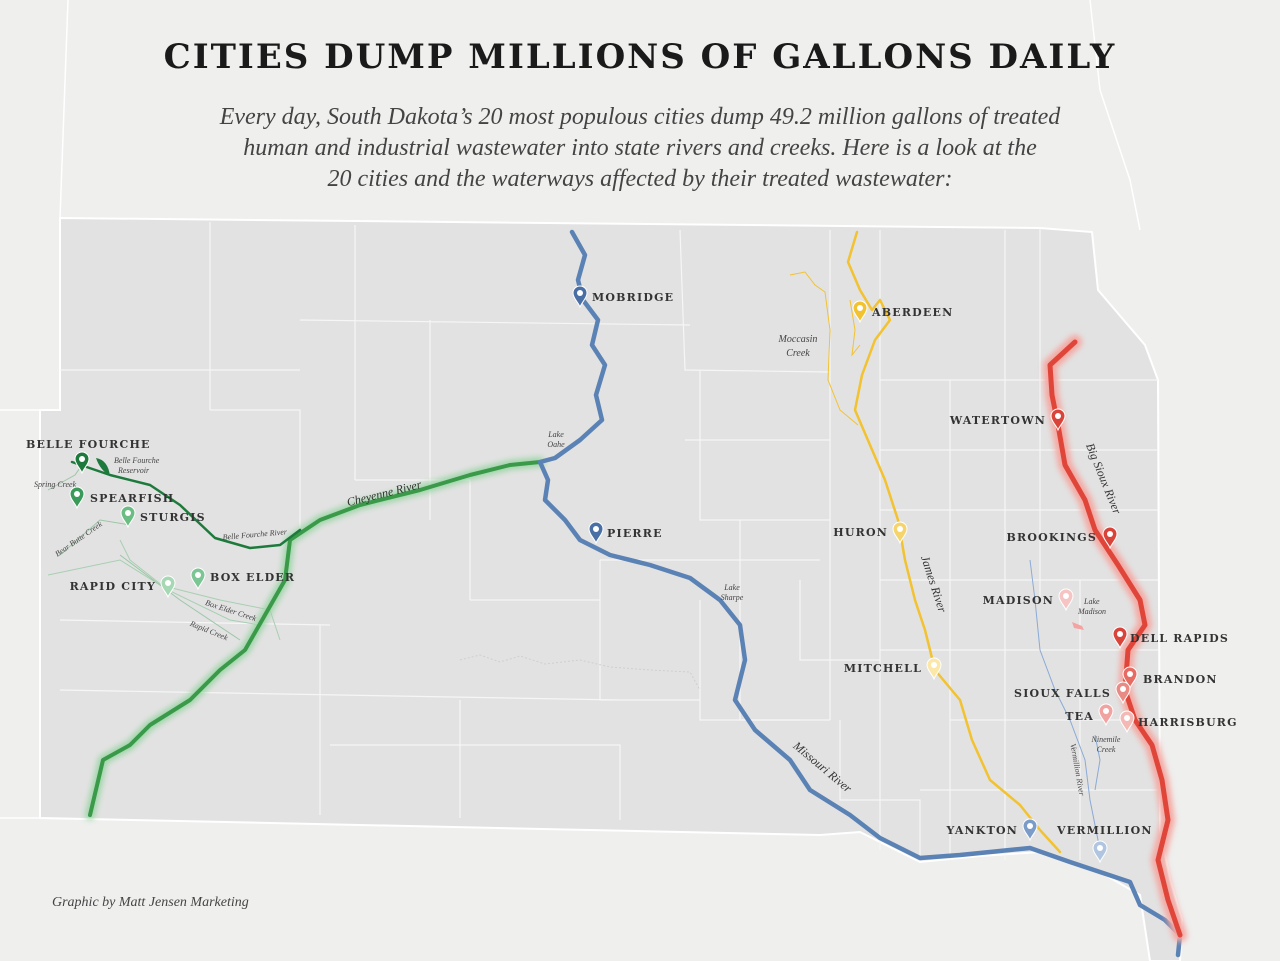 The width and height of the screenshot is (1280, 961). What do you see at coordinates (732, 597) in the screenshot?
I see `label-line: Sharpe` at bounding box center [732, 597].